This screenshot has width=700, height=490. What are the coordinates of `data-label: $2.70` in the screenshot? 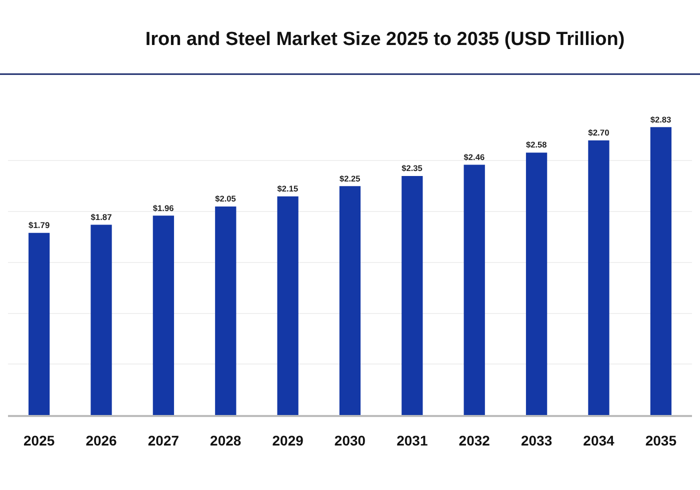 It's located at (599, 132).